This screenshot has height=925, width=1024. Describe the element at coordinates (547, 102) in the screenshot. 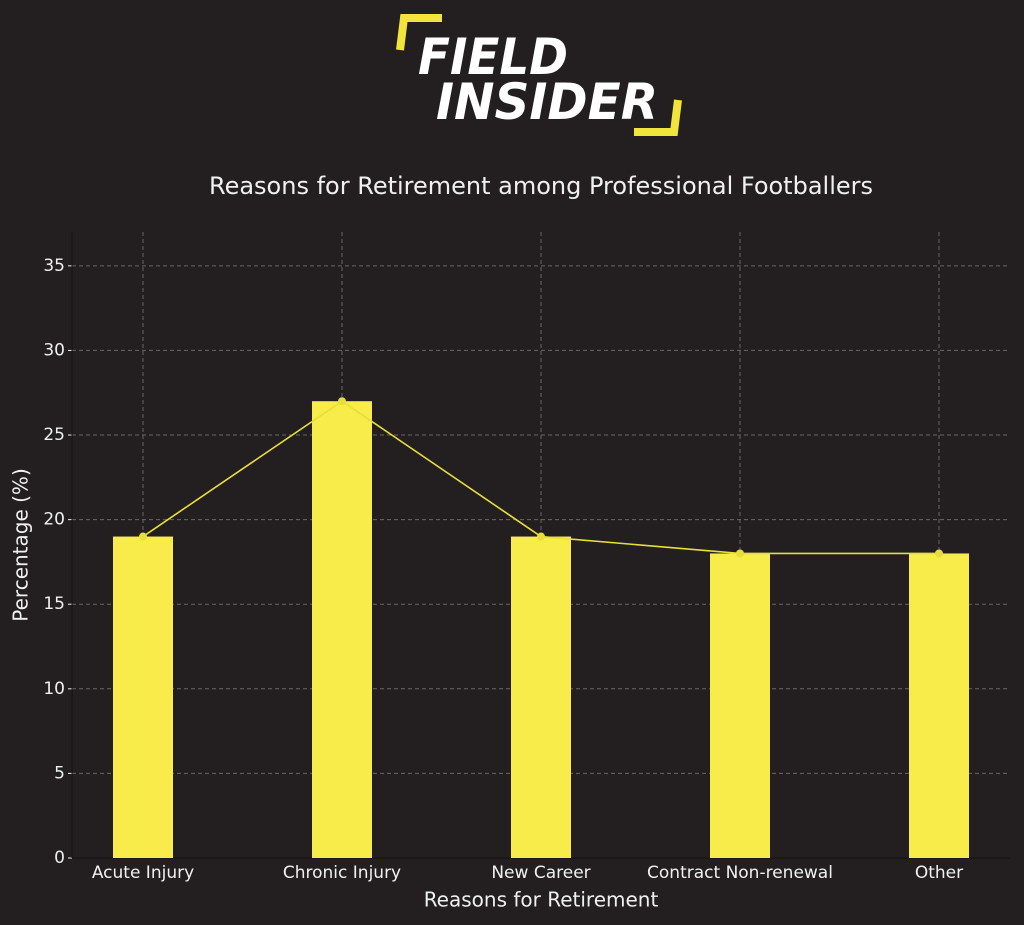

I see `logo-text: INSIDER` at that location.